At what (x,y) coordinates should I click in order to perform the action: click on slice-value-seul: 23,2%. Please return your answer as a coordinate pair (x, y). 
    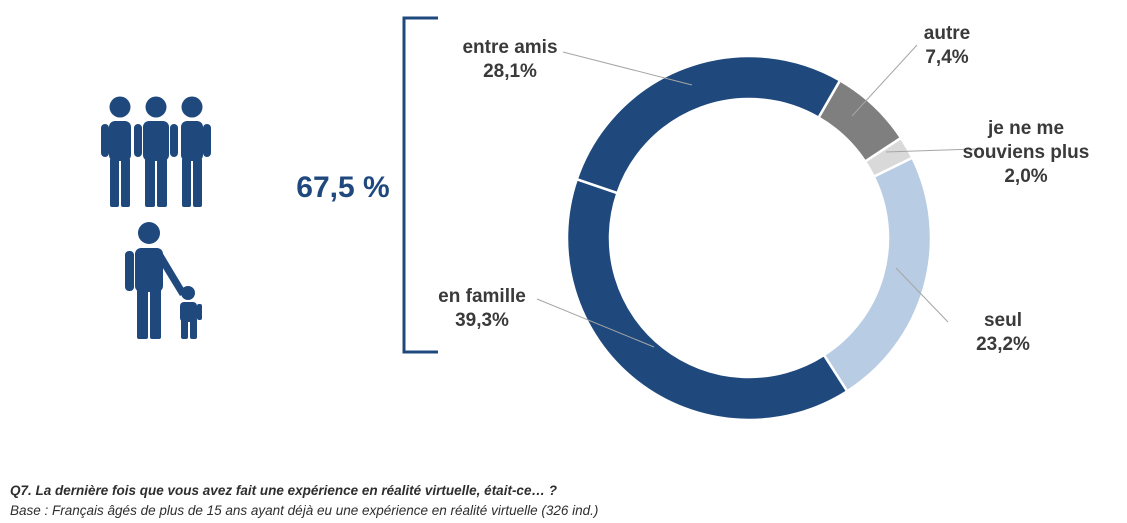
    Looking at the image, I should click on (1003, 344).